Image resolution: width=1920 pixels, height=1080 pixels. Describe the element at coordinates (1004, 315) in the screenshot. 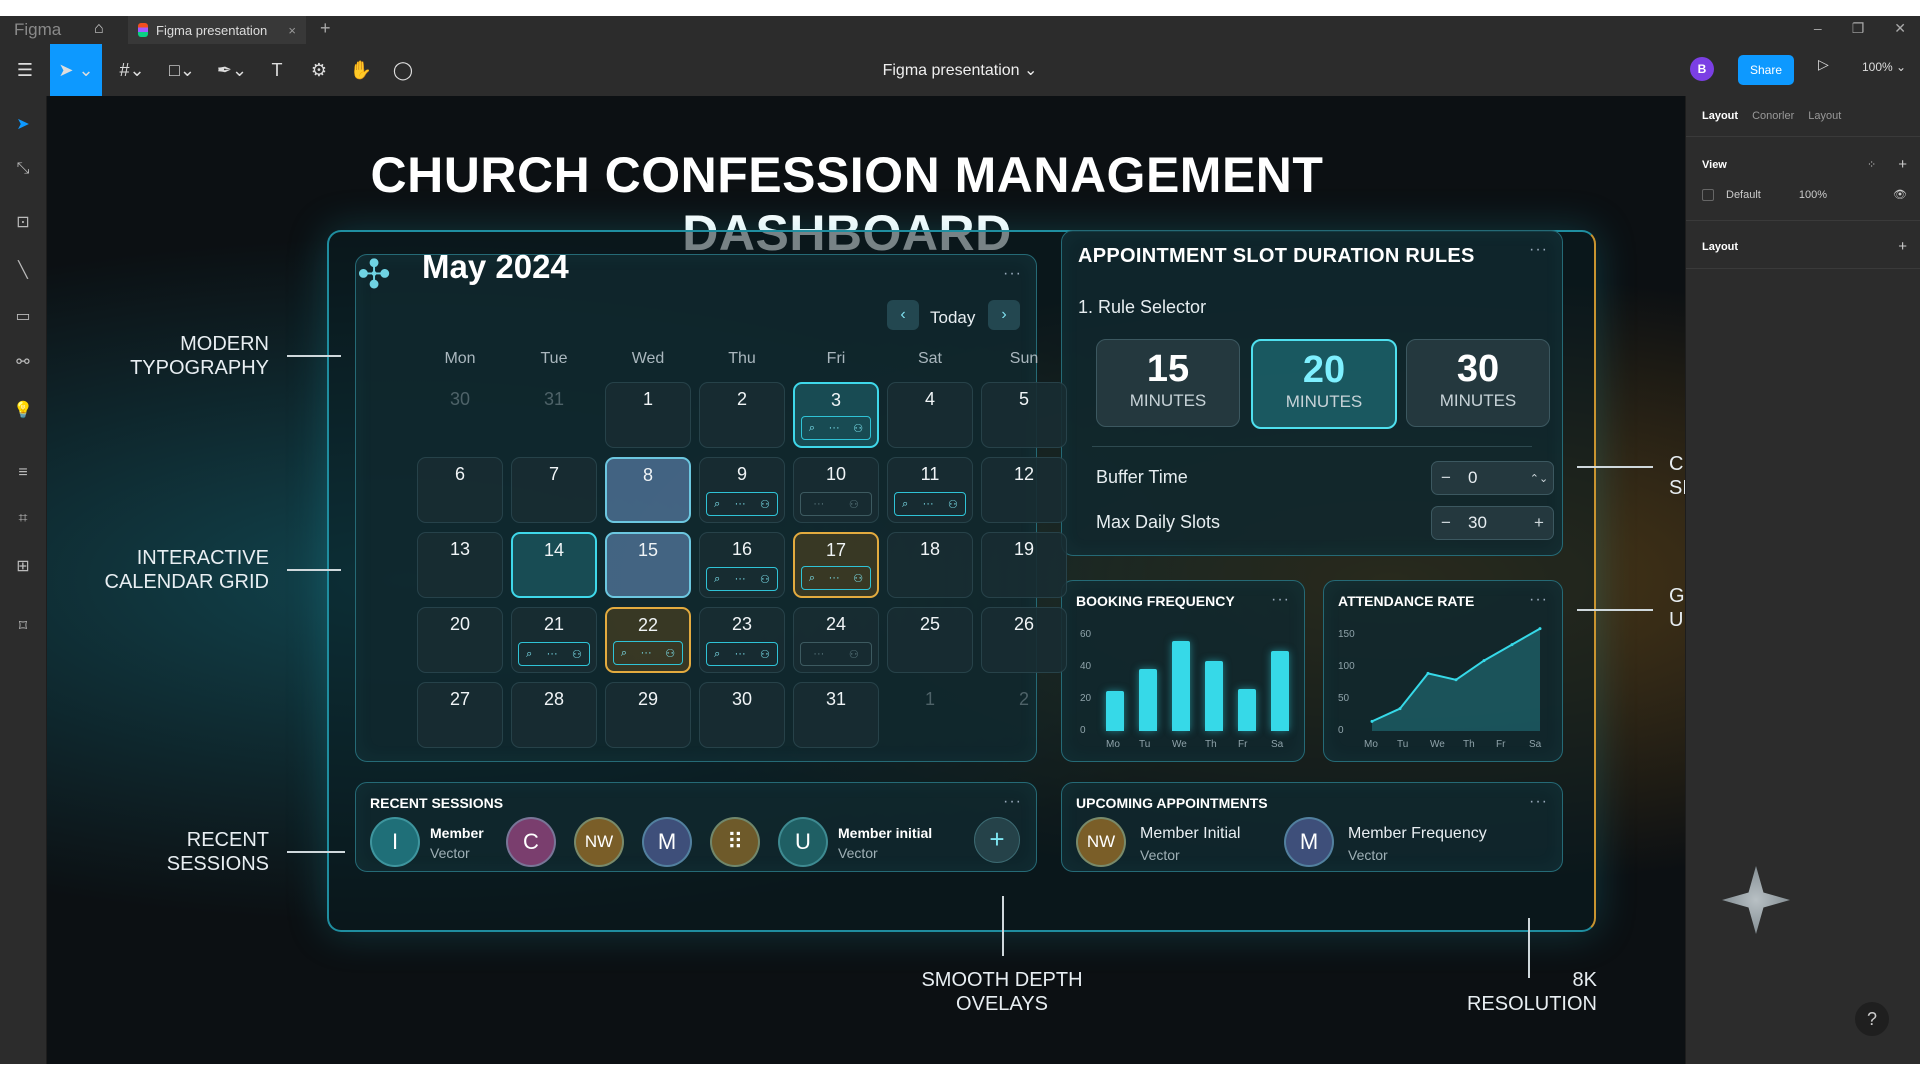

I see `next-month-button: ›` at that location.